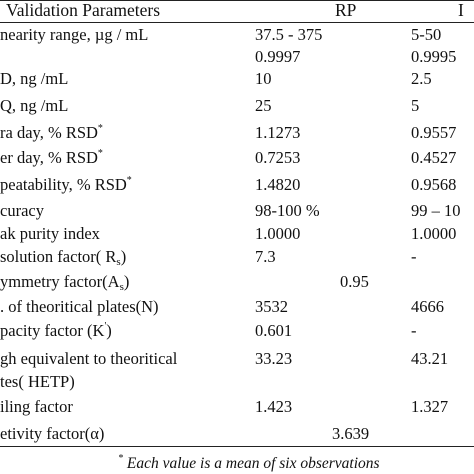 The image size is (474, 474). I want to click on row-param: ymmetry factor(As), so click(65, 282).